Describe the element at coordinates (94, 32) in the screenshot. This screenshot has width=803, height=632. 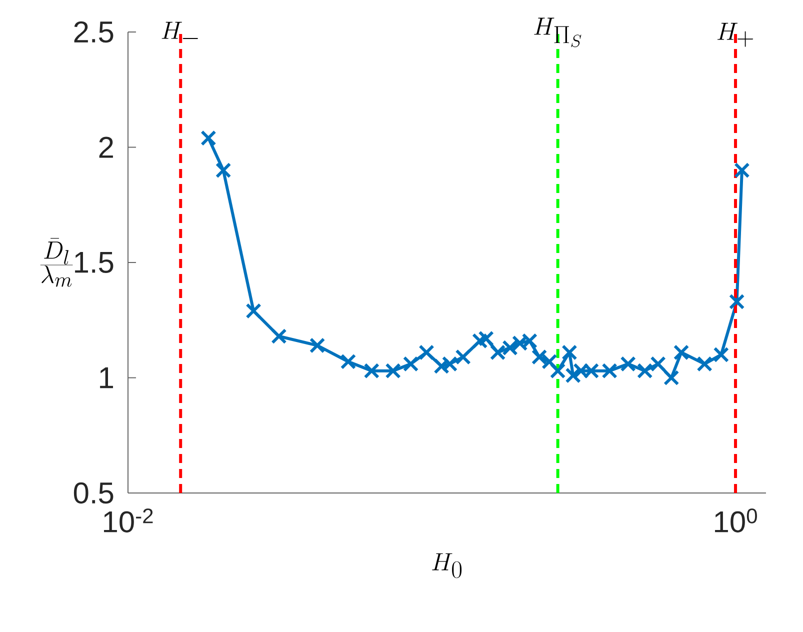
I see `y-tick-label: 2.5` at that location.